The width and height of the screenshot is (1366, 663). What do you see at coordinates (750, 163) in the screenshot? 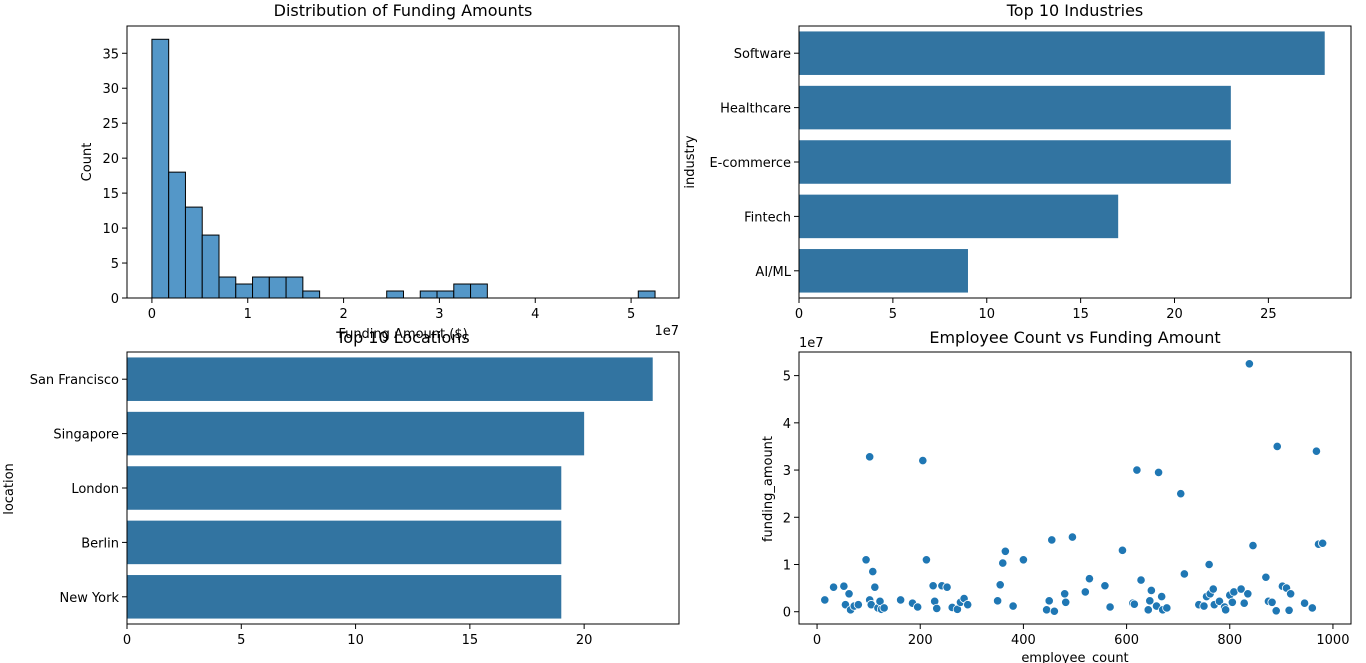
I see `industries-category-label: E-commerce` at bounding box center [750, 163].